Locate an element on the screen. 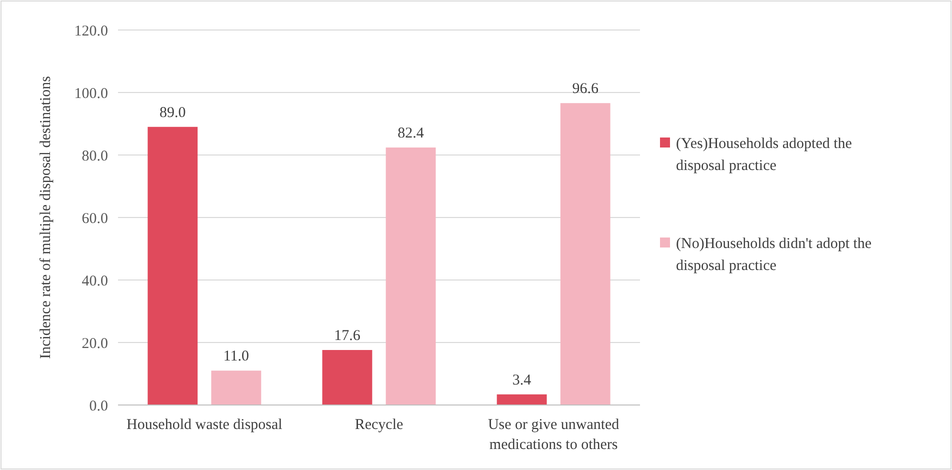 This screenshot has height=470, width=952. y-axis-title: Incidence rate of multiple disposal destinations is located at coordinates (46, 217).